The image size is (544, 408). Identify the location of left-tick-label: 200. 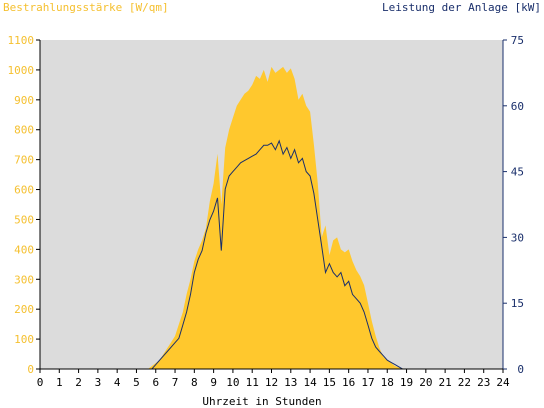
(24, 309).